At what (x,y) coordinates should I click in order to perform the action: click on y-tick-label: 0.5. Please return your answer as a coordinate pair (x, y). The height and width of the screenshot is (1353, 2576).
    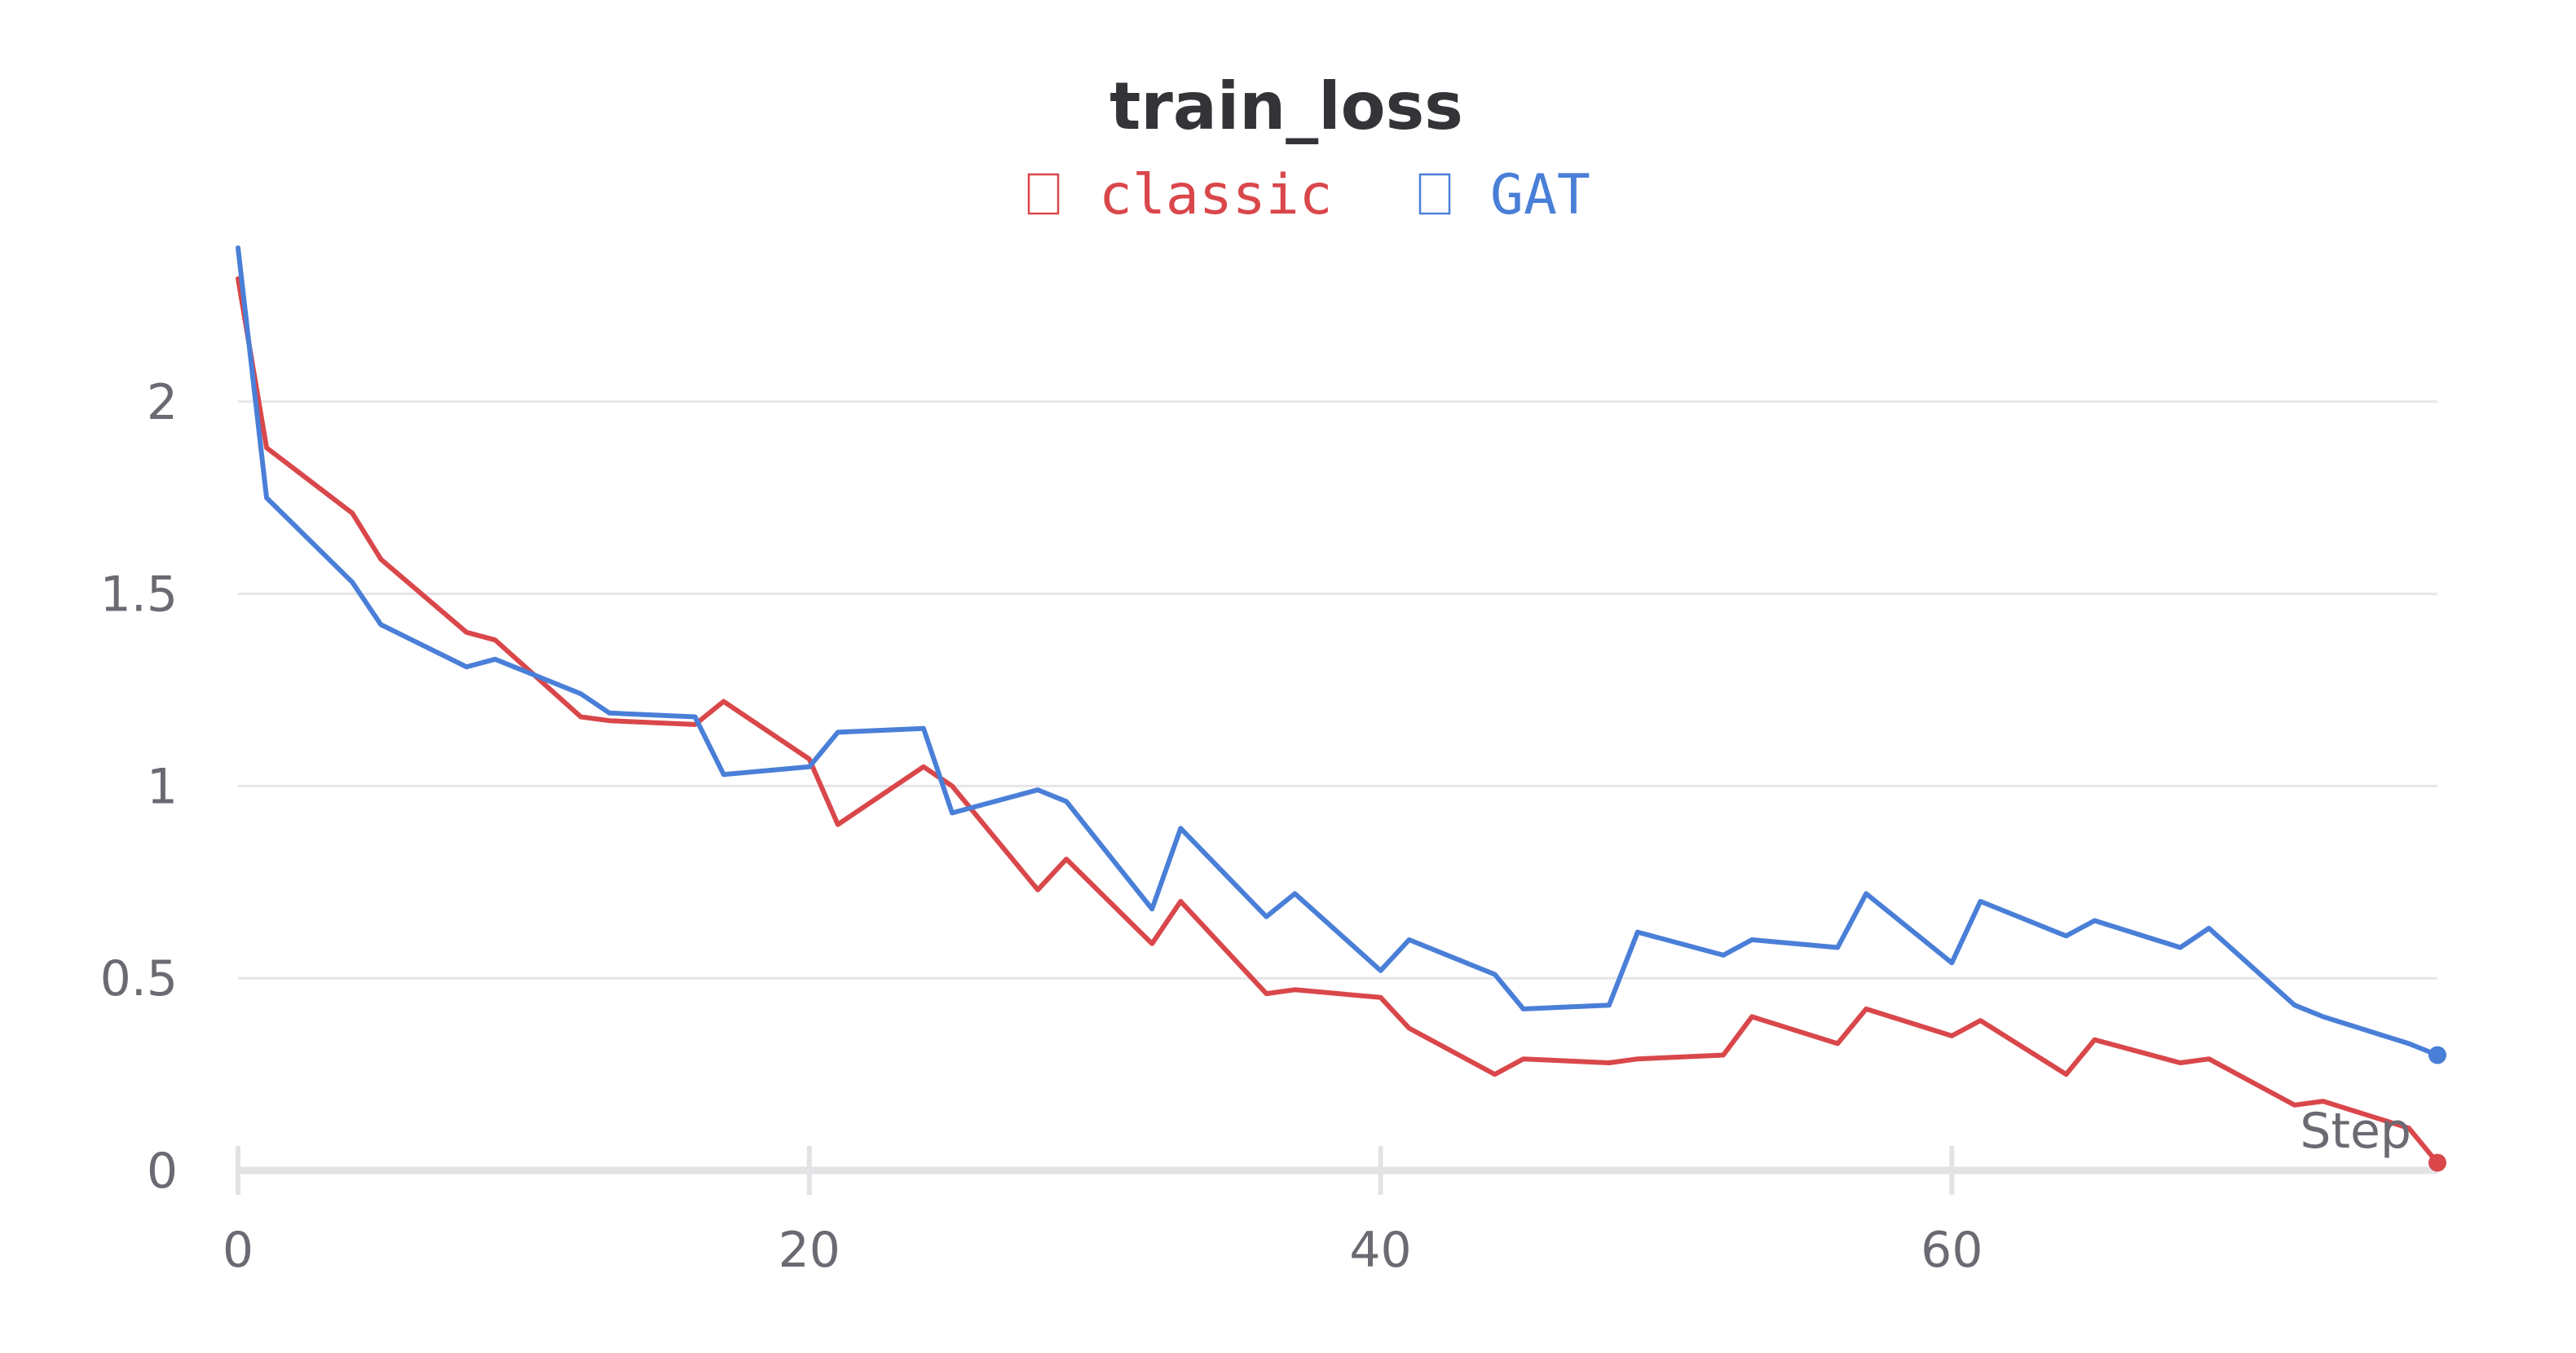
    Looking at the image, I should click on (139, 978).